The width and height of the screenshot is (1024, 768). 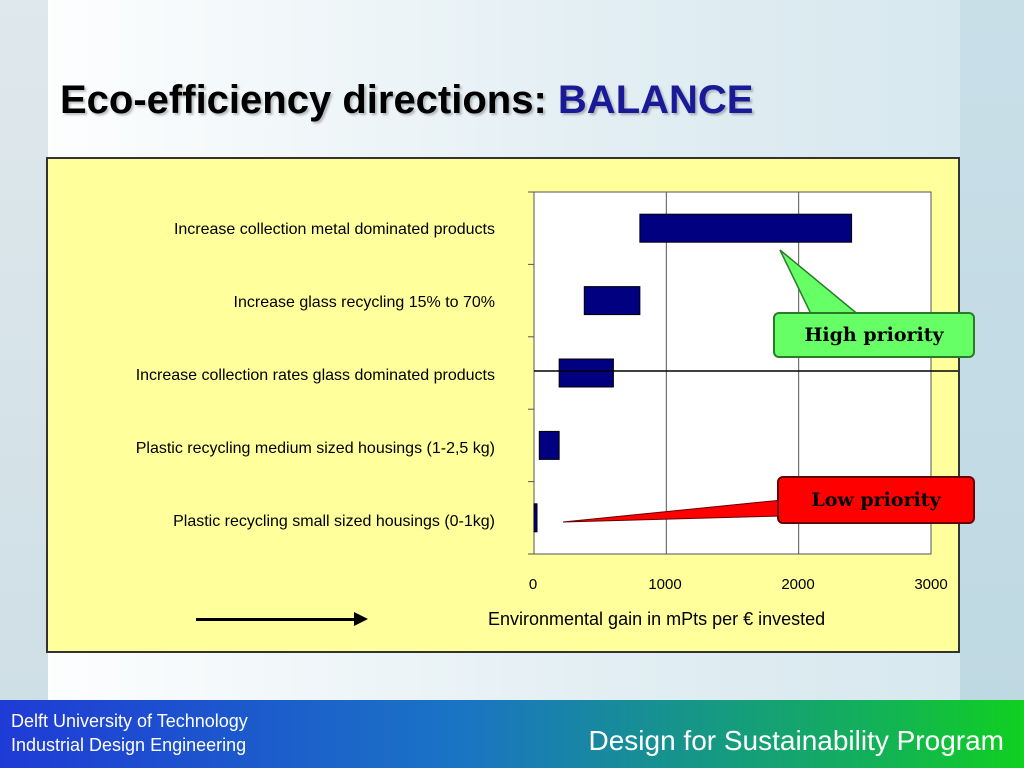 I want to click on program-name: Design for Sustainability Program, so click(x=796, y=740).